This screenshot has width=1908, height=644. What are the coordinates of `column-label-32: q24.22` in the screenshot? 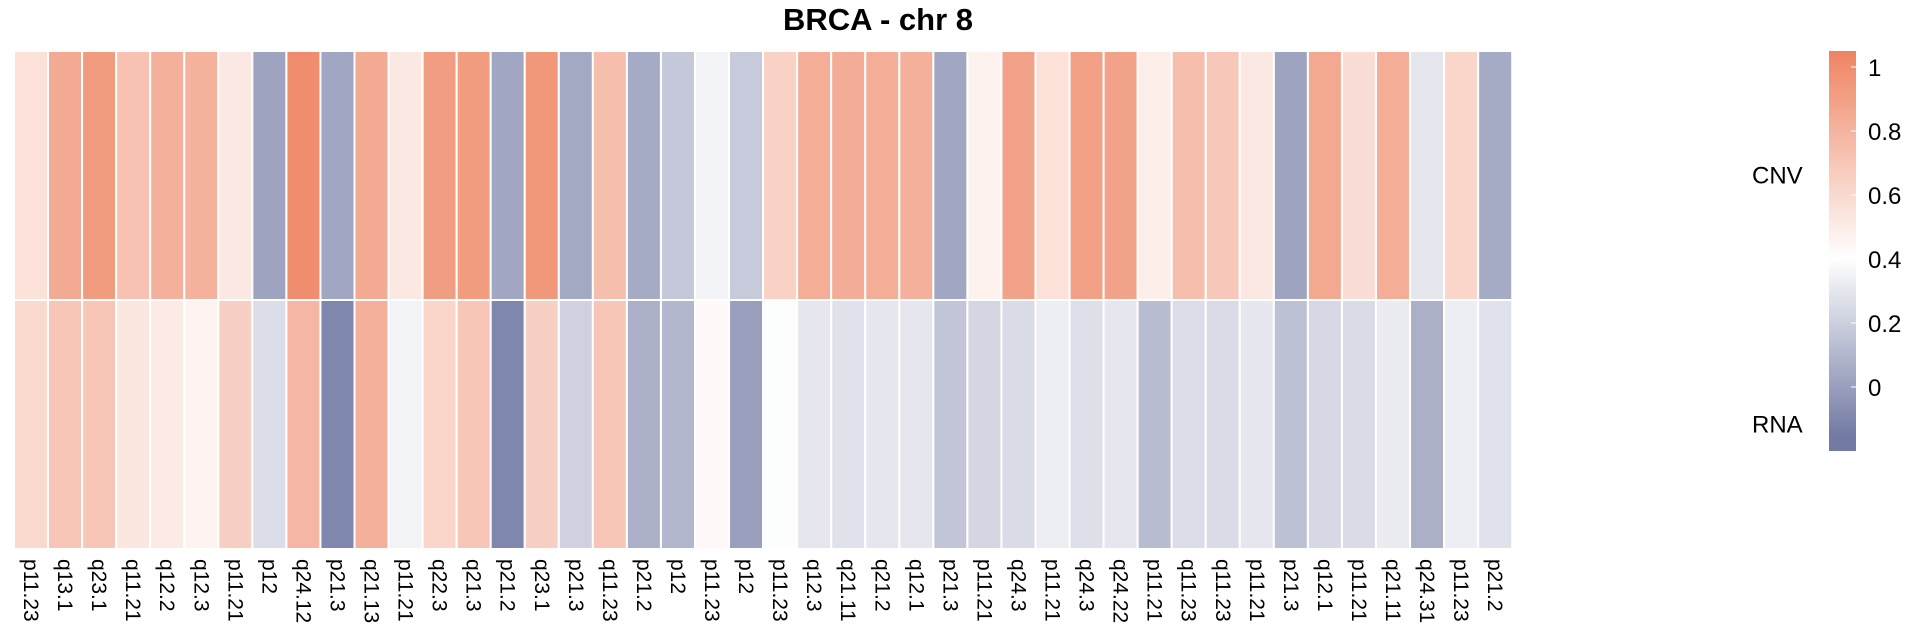 It's located at (1120, 591).